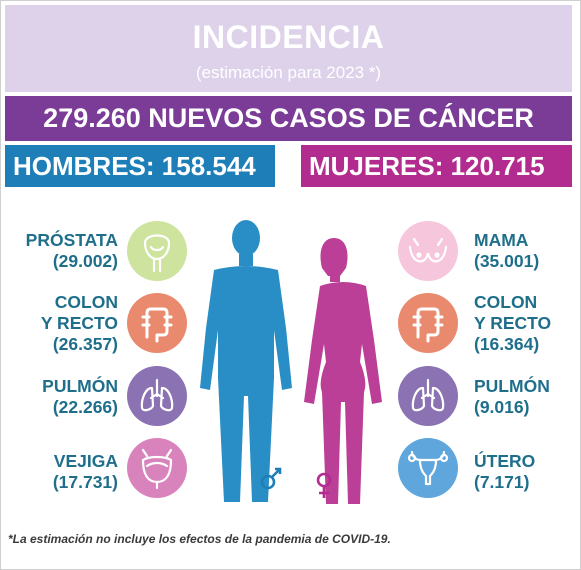 Image resolution: width=581 pixels, height=570 pixels. What do you see at coordinates (288, 37) in the screenshot?
I see `page-title: INCIDENCIA` at bounding box center [288, 37].